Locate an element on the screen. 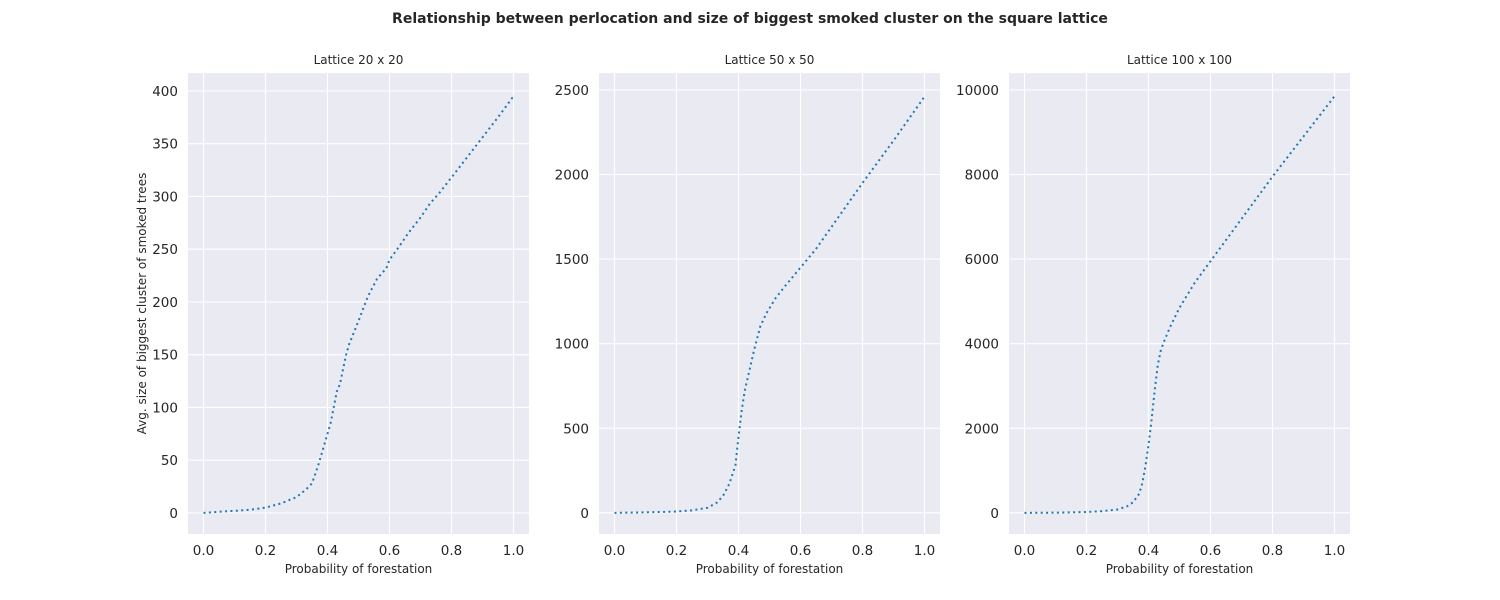  y-tick-label: 200 is located at coordinates (165, 303).